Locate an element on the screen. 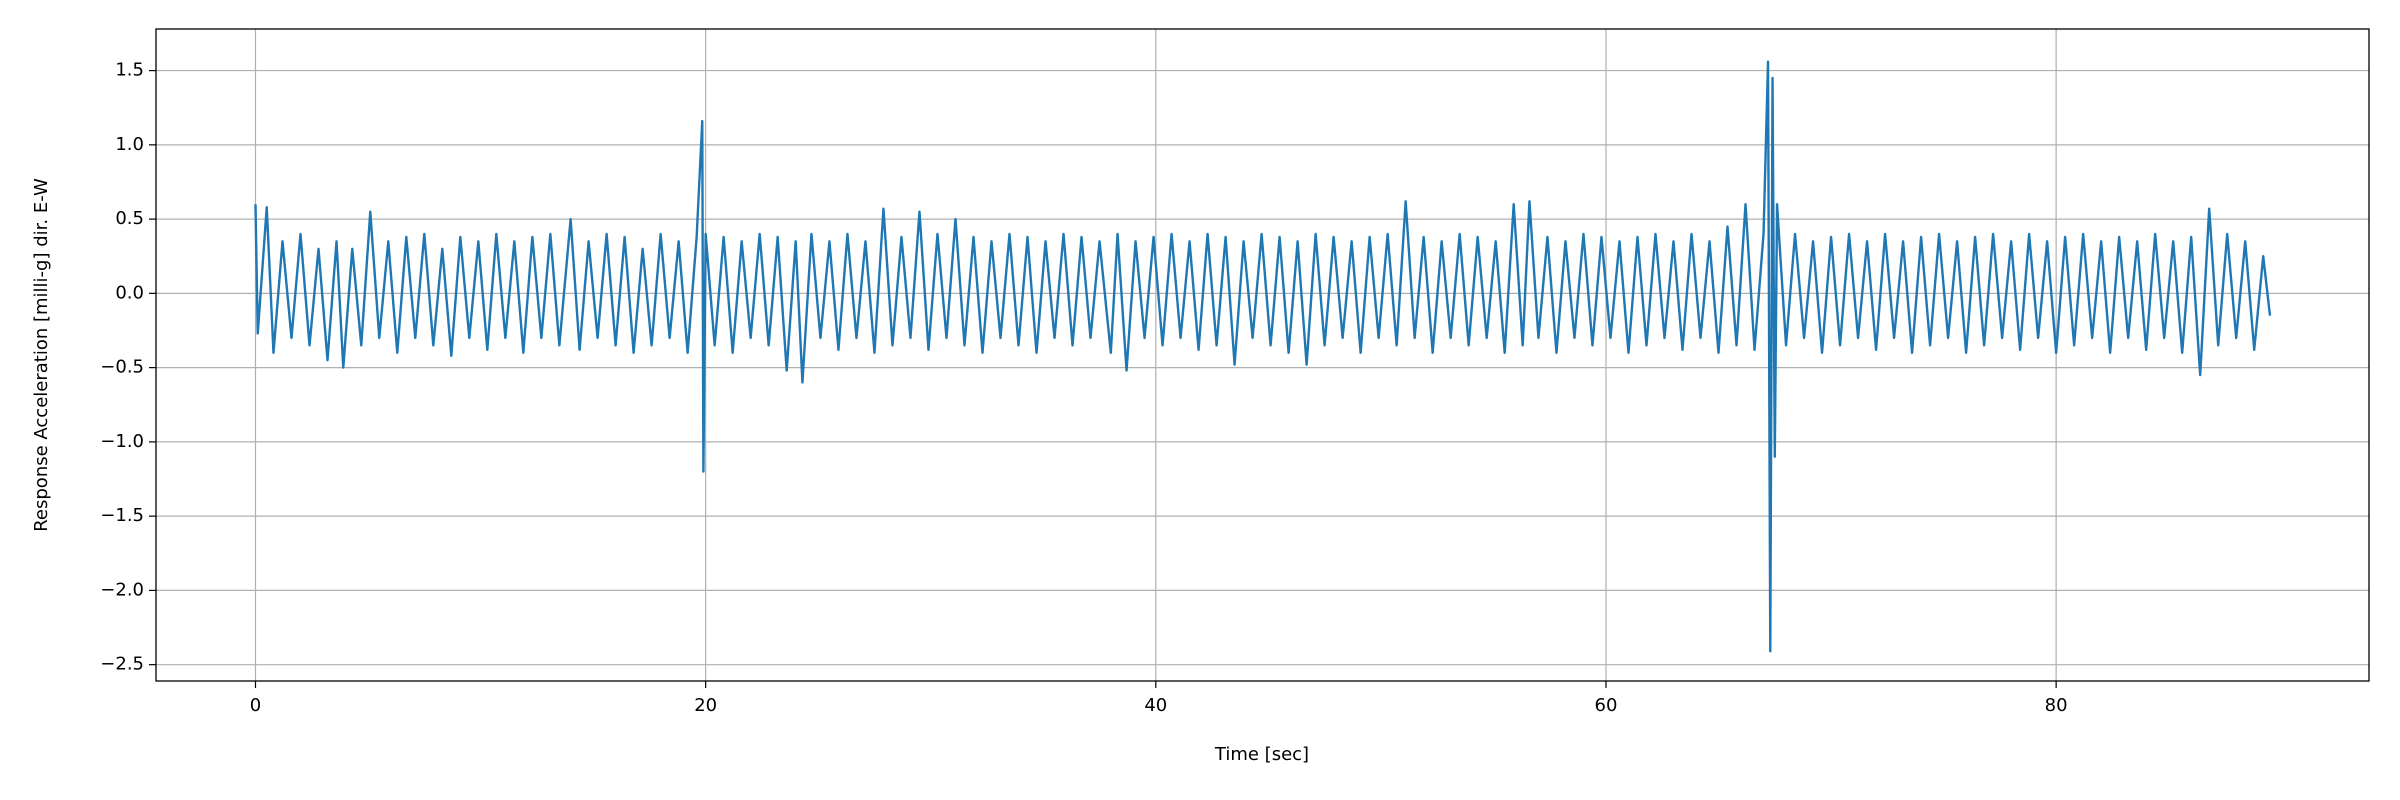  y-tick-label: 1.5 is located at coordinates (129, 70).